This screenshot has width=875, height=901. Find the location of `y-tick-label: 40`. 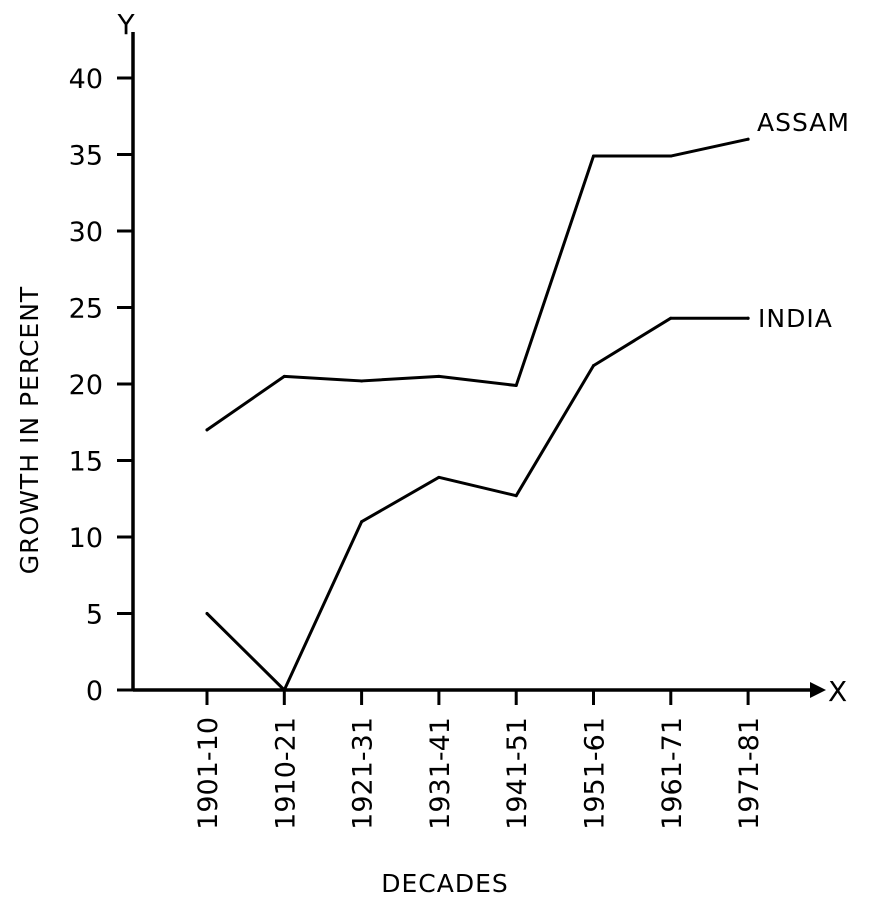

y-tick-label: 40 is located at coordinates (86, 79).